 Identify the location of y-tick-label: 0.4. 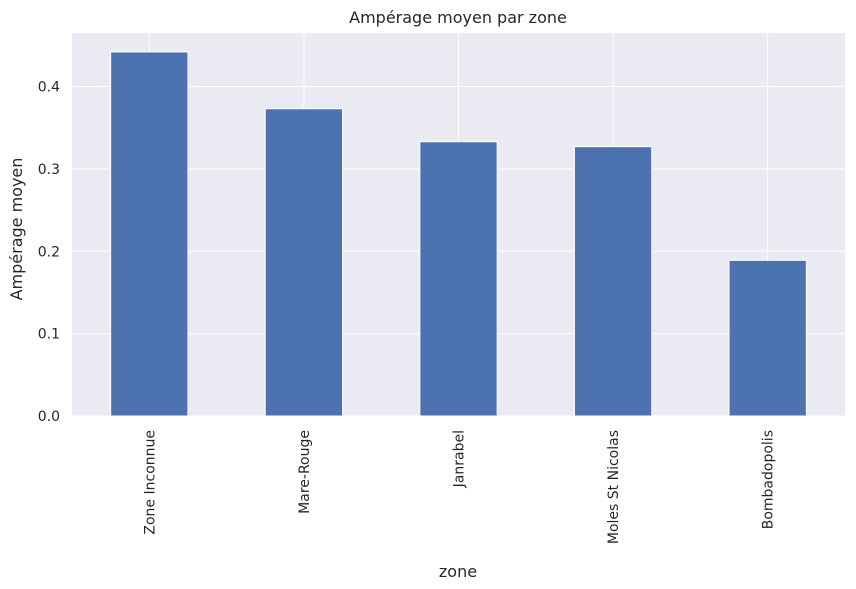
(49, 88).